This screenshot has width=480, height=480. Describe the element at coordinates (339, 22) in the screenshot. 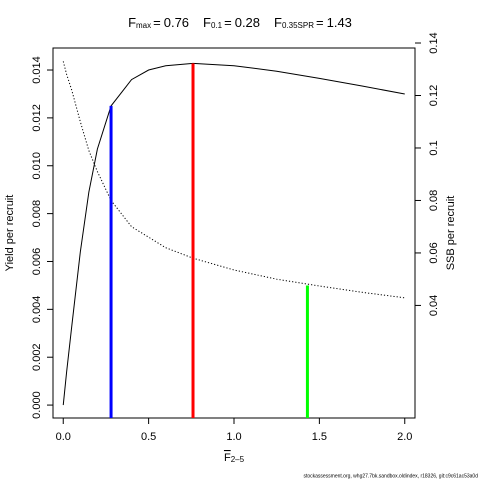

I see `title-value: 1.43` at that location.